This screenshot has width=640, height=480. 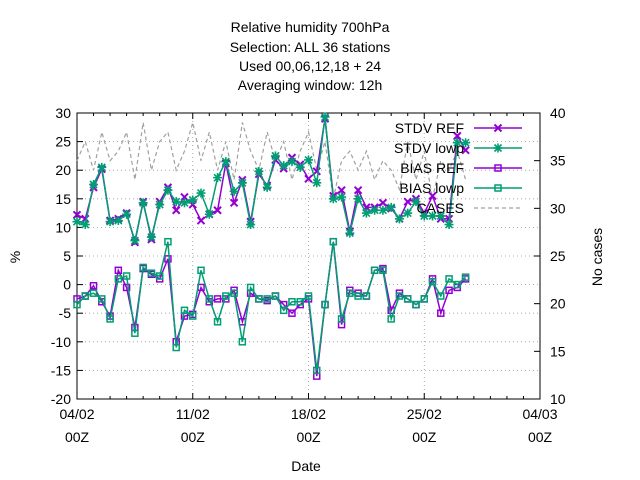 What do you see at coordinates (310, 47) in the screenshot?
I see `chart-title-line-2: Selection: ALL 36 stations` at bounding box center [310, 47].